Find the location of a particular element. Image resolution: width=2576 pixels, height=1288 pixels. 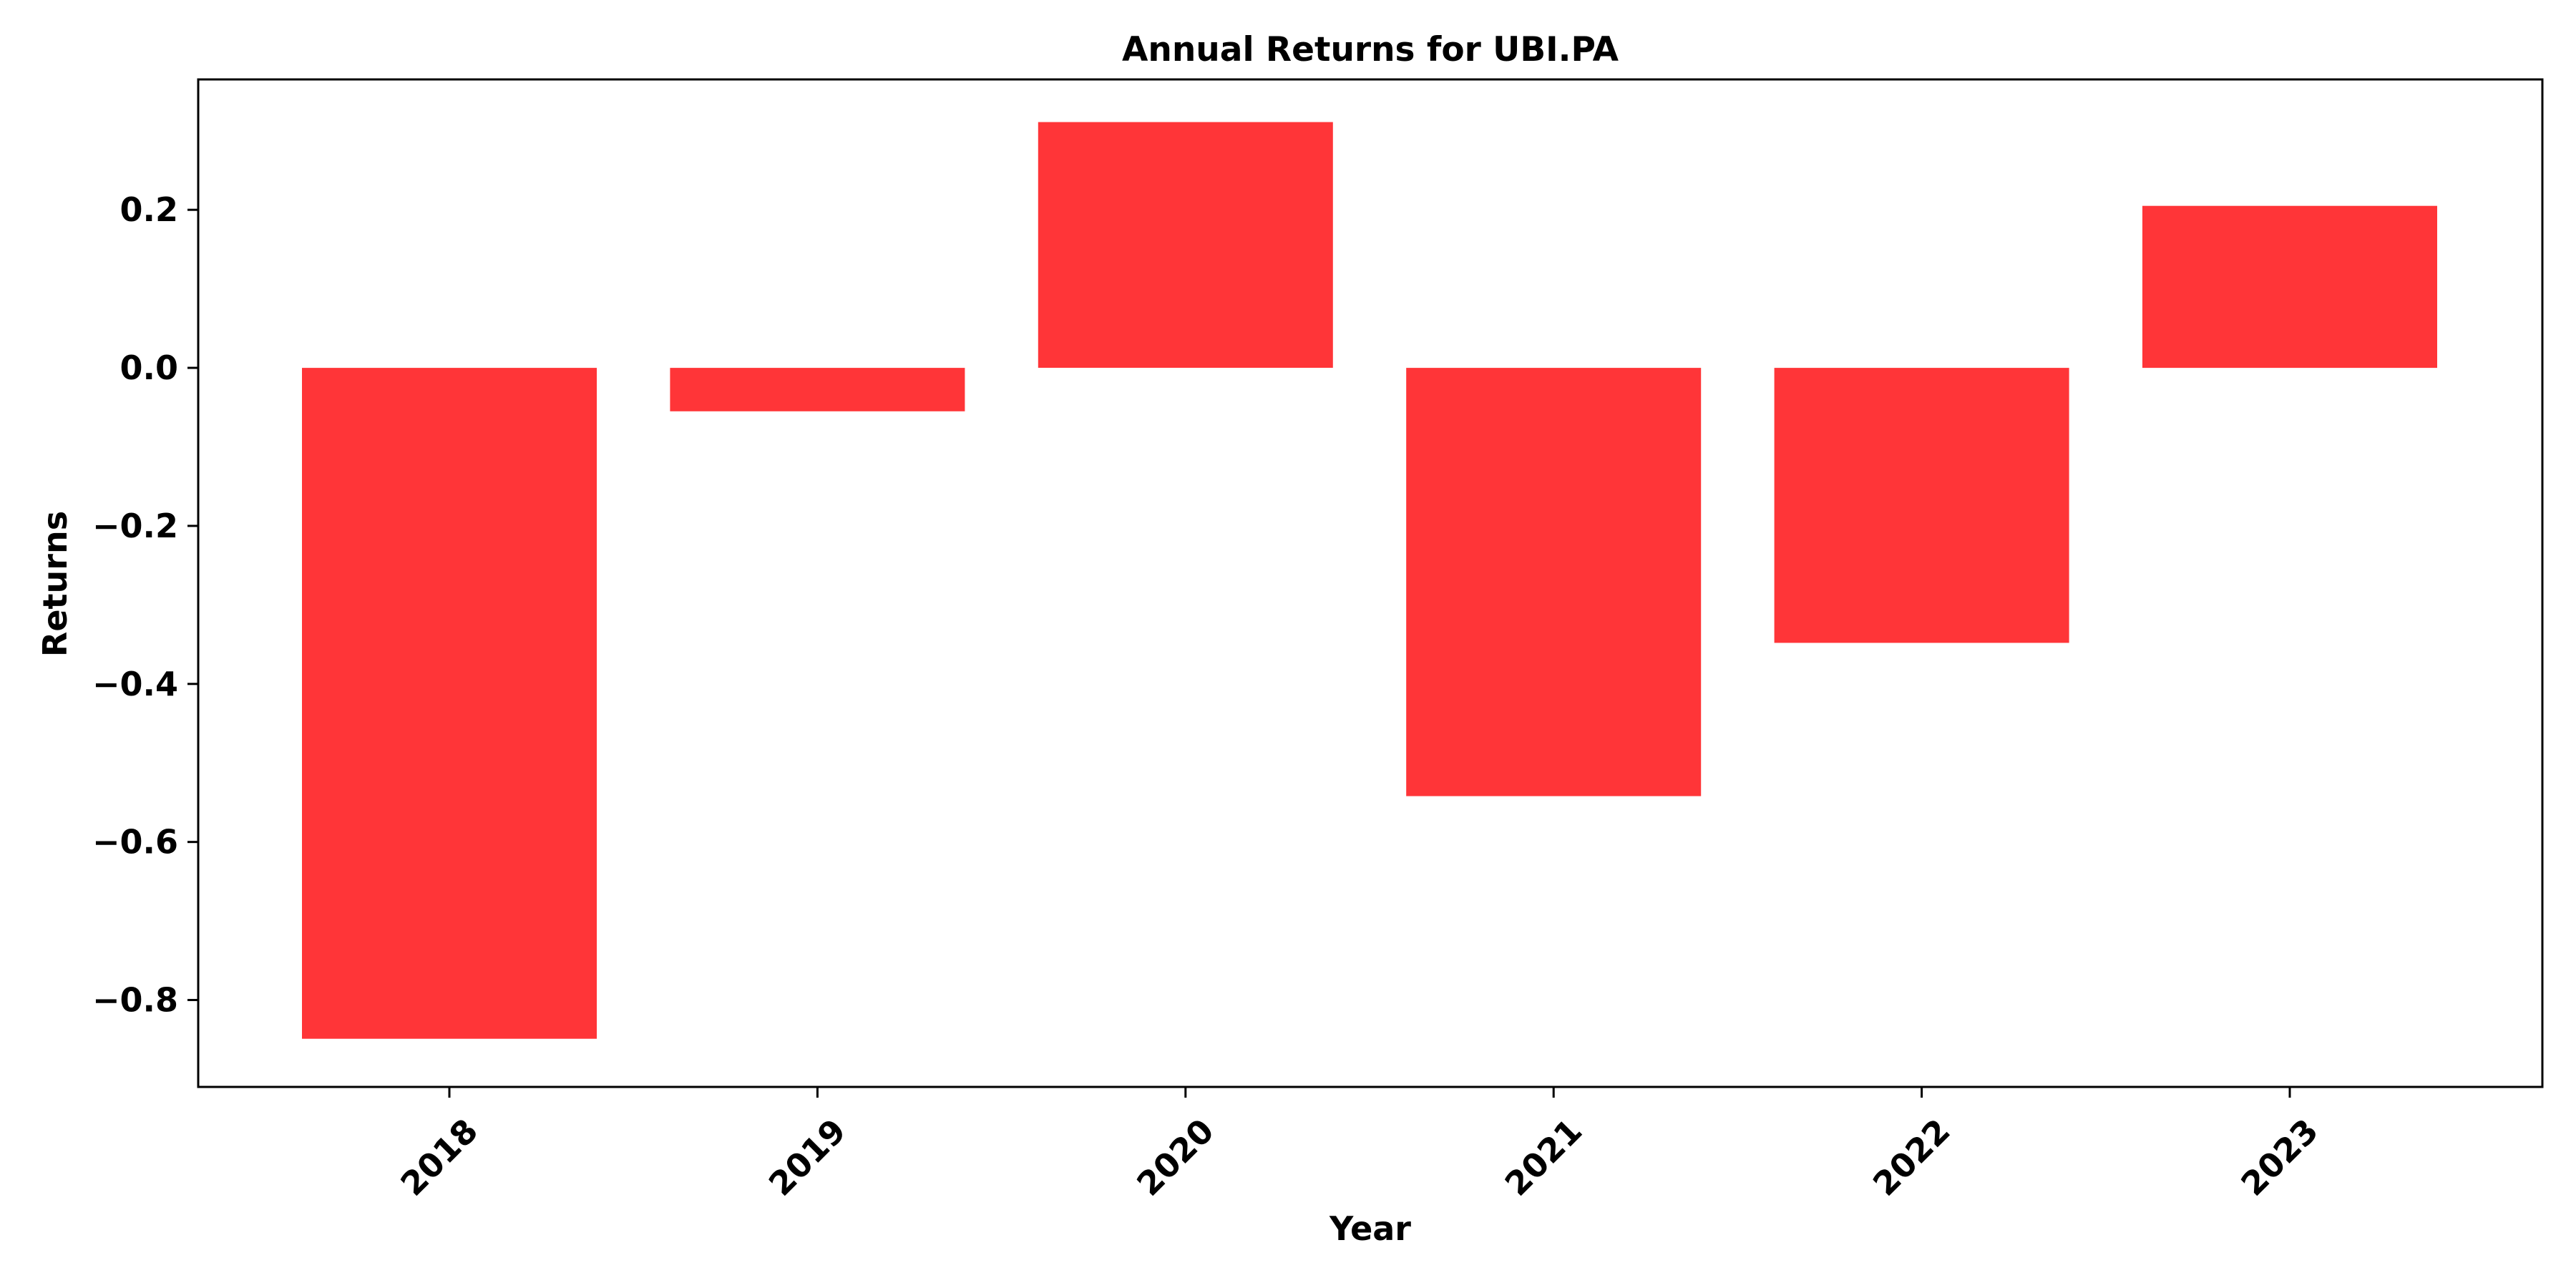

y-tick-label: 0.0 is located at coordinates (149, 367).